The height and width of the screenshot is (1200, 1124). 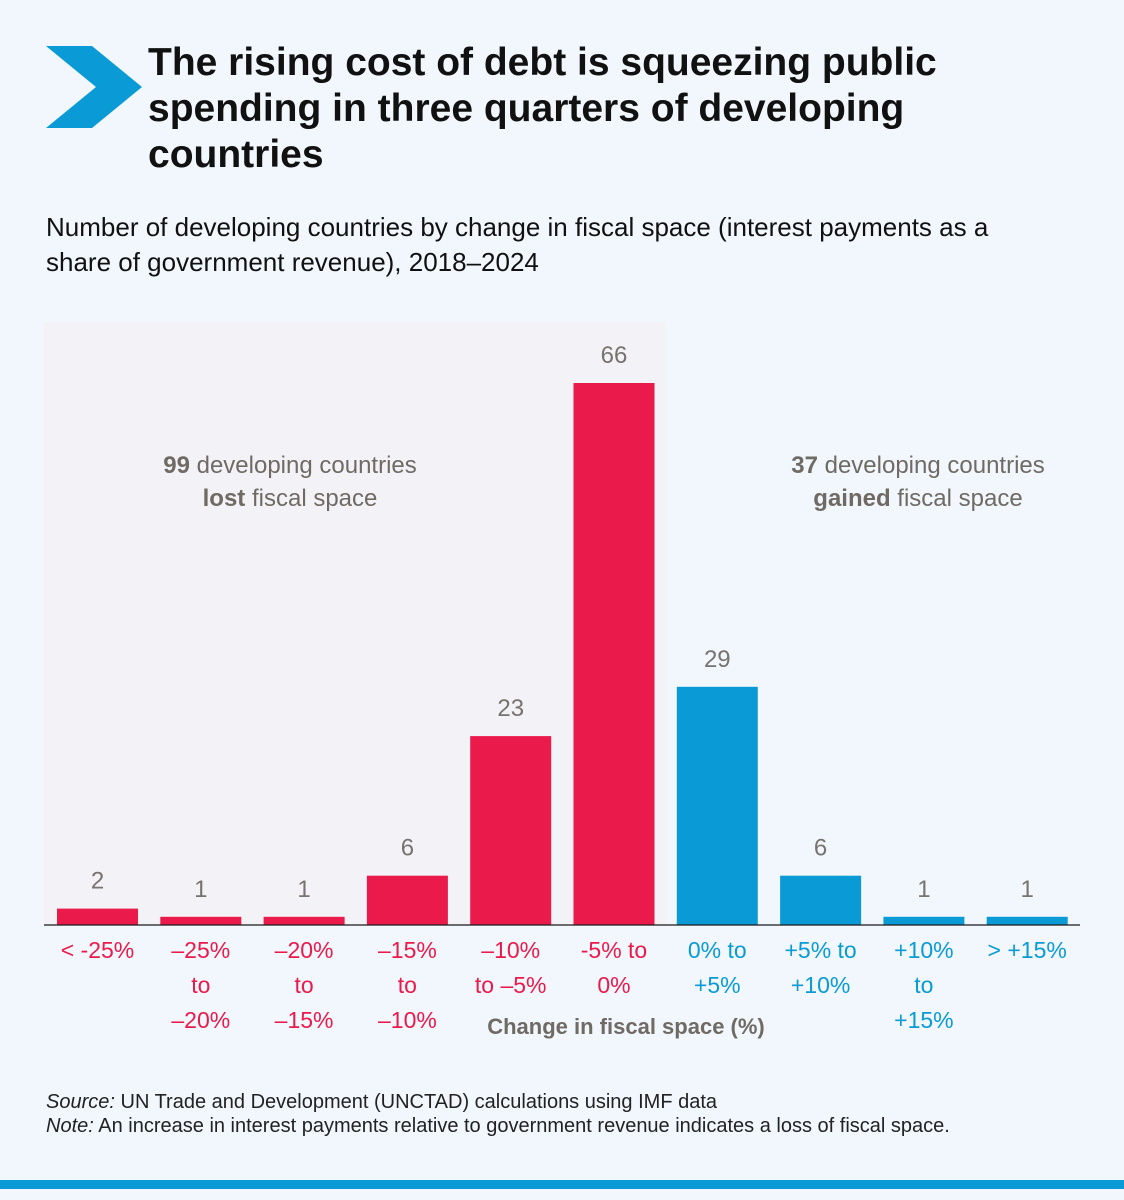 I want to click on chevron-shape, so click(x=94, y=87).